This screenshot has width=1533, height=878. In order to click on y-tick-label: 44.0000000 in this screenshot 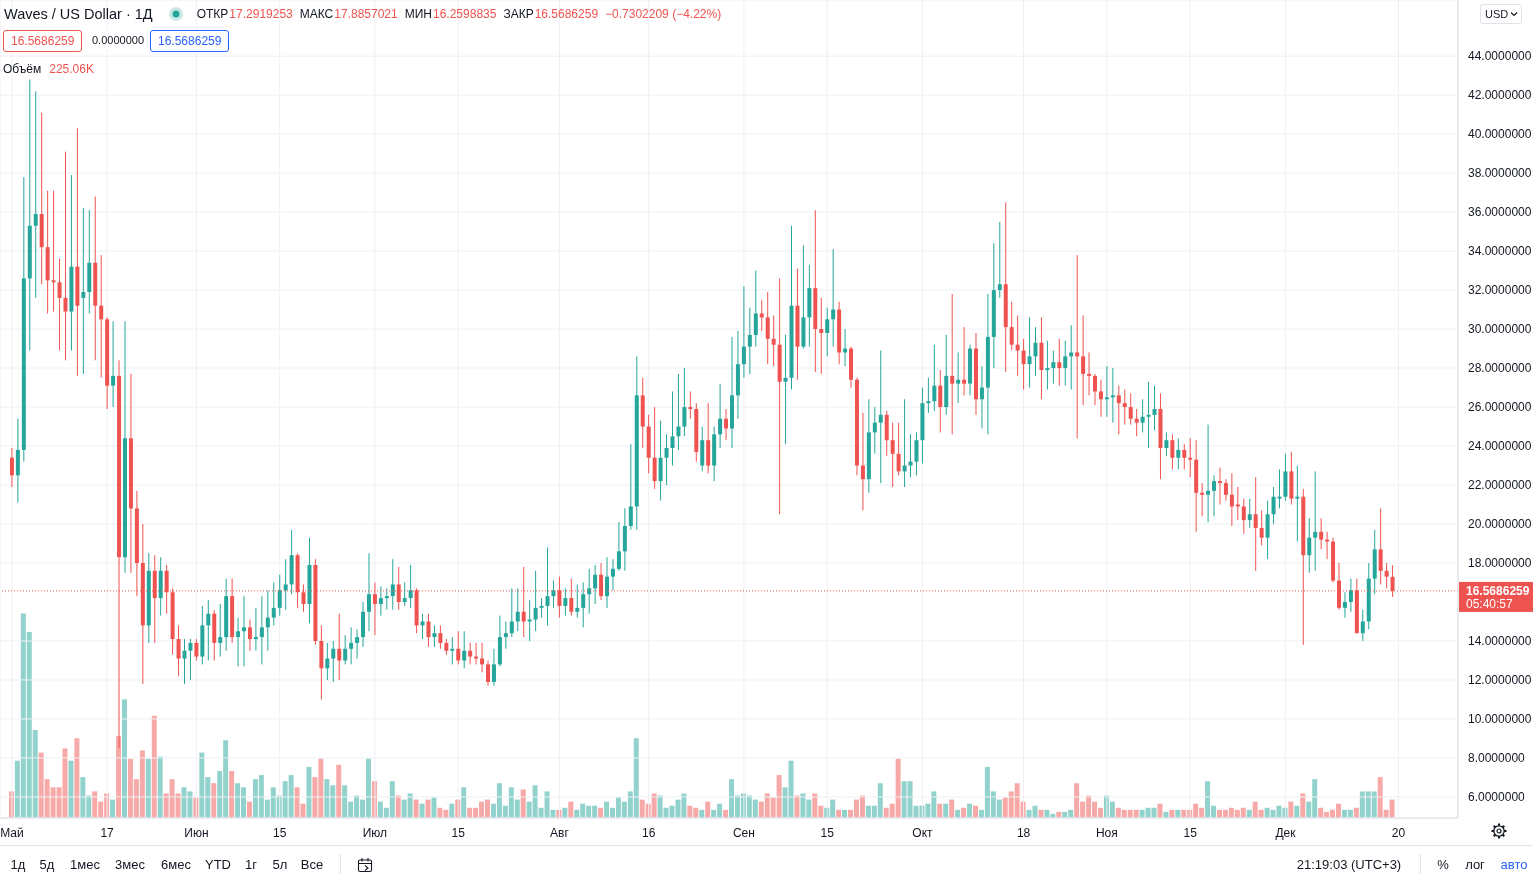, I will do `click(1500, 56)`.